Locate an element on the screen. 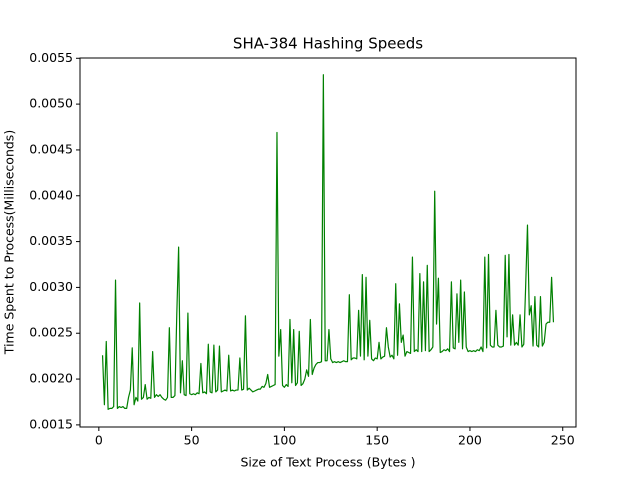  x-tick-label: 200 is located at coordinates (470, 440).